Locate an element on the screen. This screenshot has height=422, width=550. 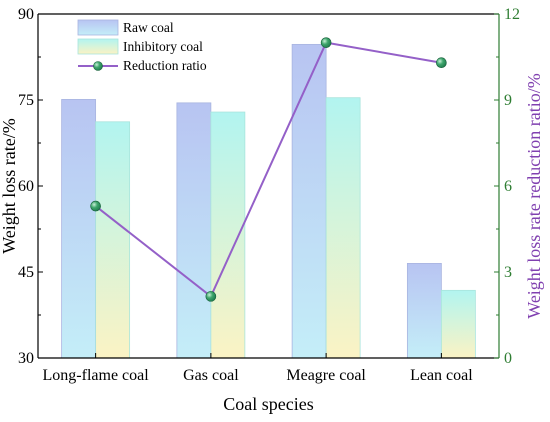
y-axis-title-left: Weight loss rate/% is located at coordinates (9, 186).